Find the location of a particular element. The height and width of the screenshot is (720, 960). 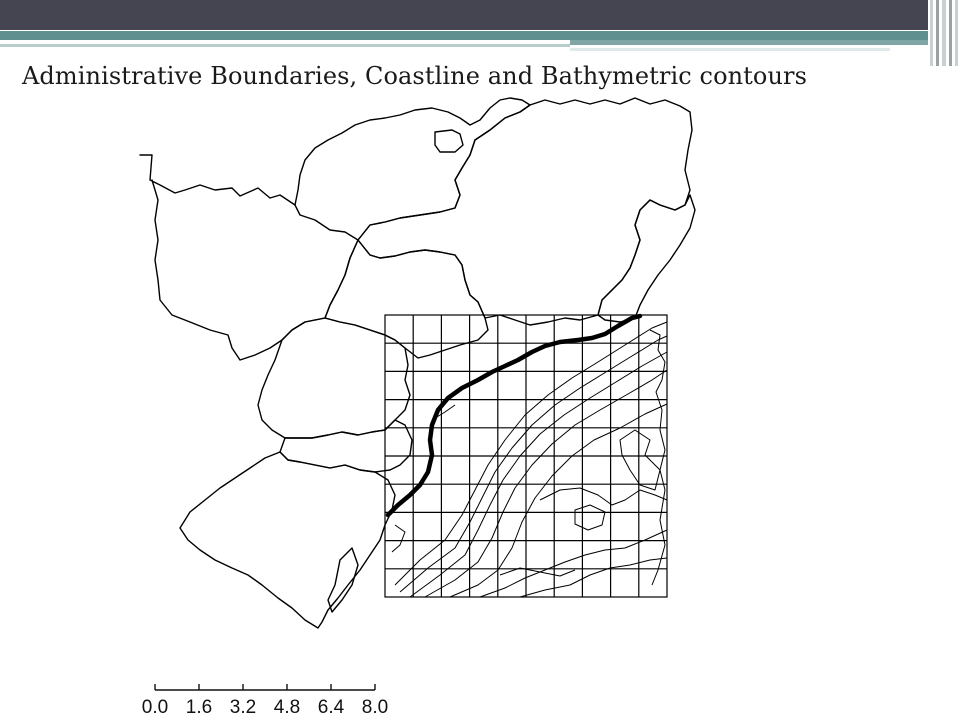

lagoon is located at coordinates (343, 580).